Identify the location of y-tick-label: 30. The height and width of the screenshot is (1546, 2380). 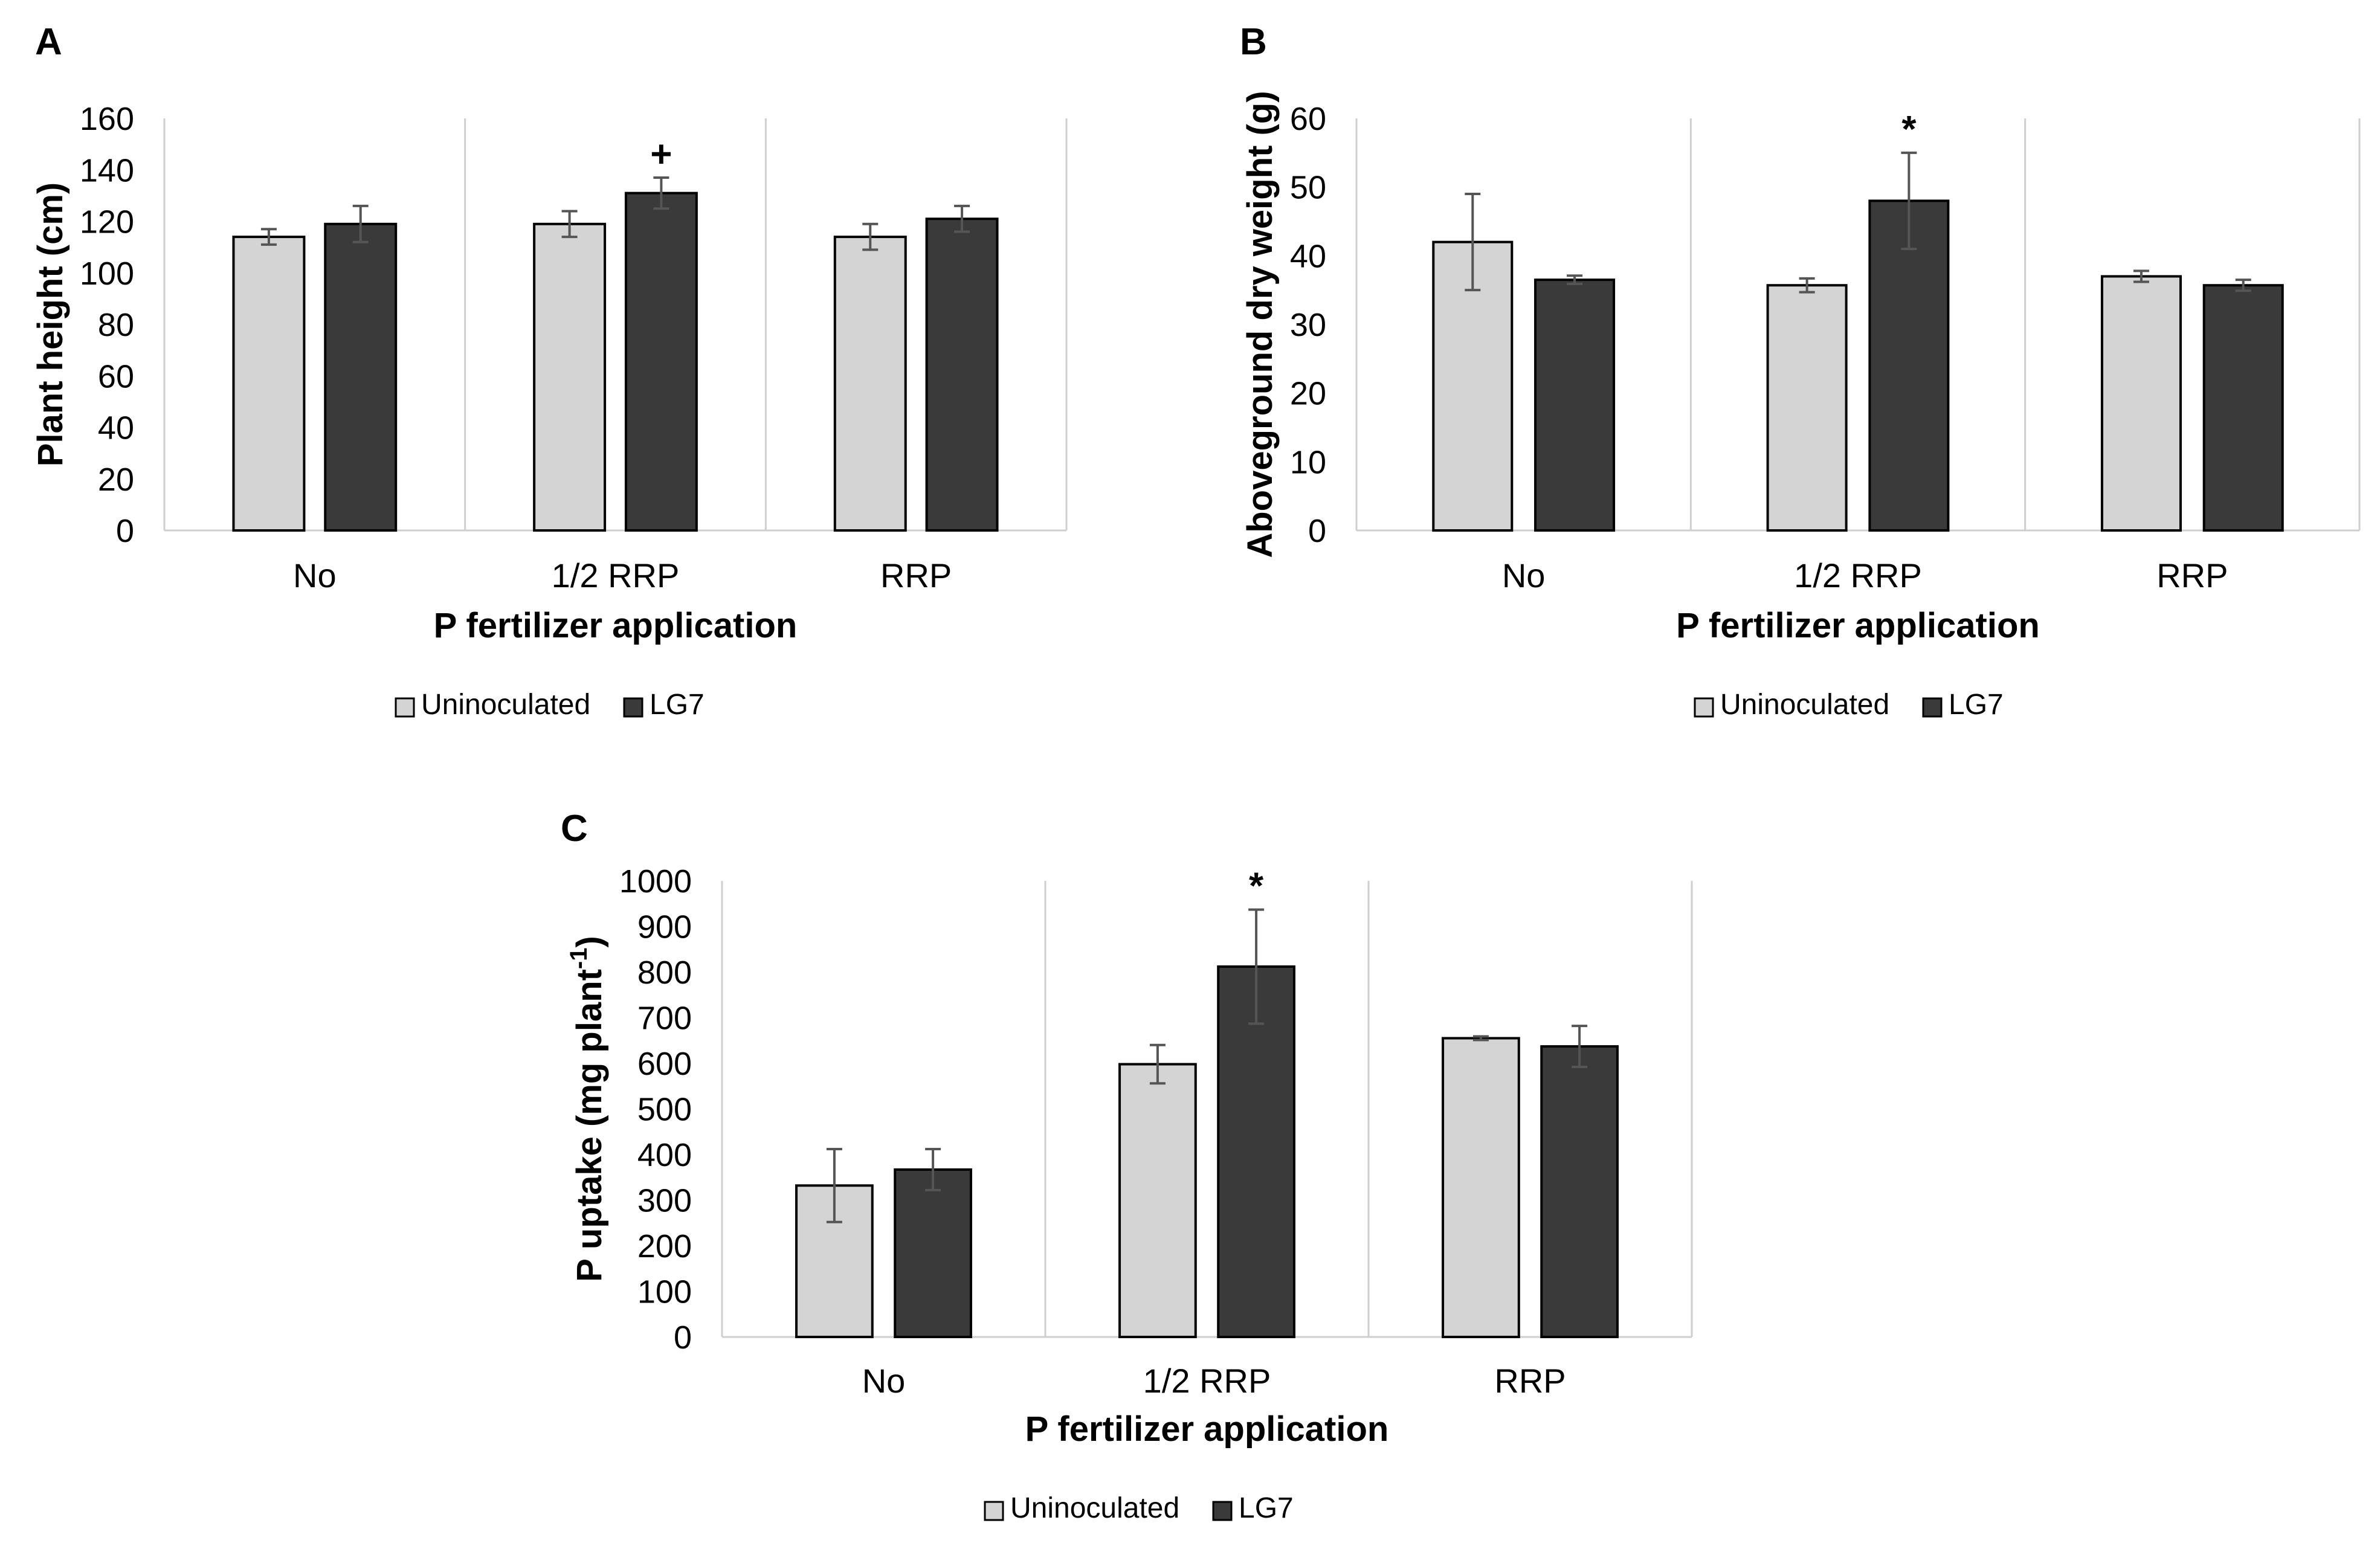
(1308, 325).